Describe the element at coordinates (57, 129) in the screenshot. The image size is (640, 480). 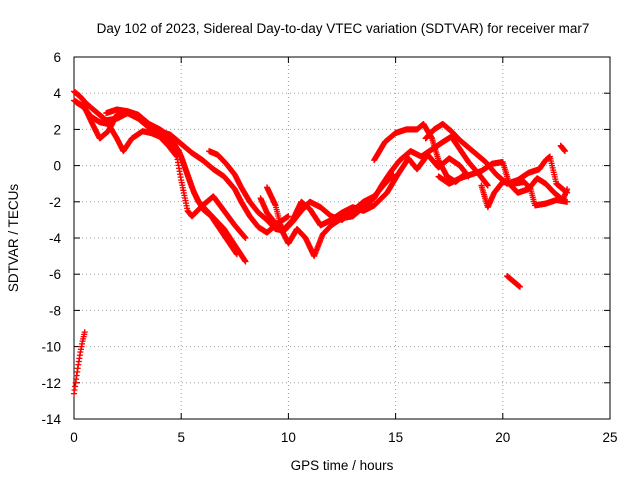
I see `y-tick-label: 2` at that location.